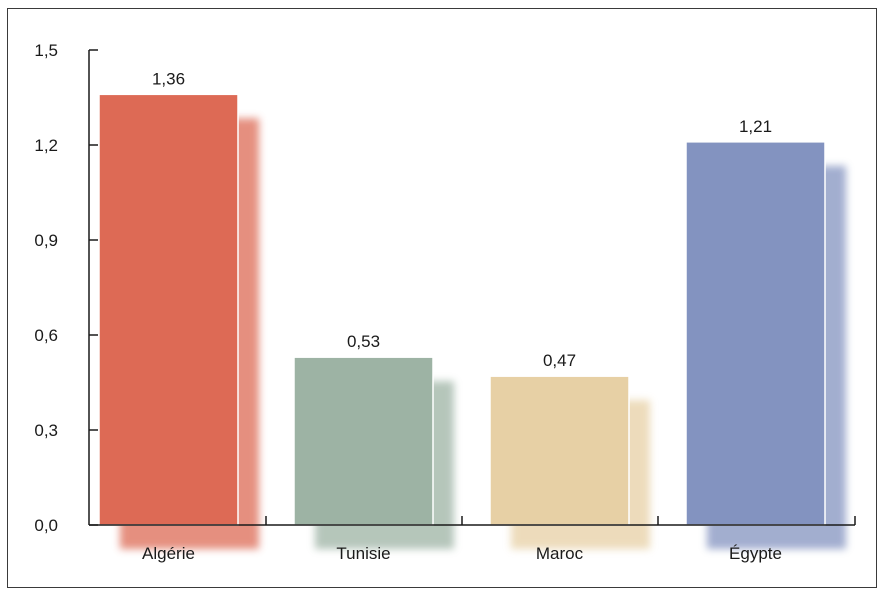  What do you see at coordinates (560, 553) in the screenshot?
I see `category-label: Maroc` at bounding box center [560, 553].